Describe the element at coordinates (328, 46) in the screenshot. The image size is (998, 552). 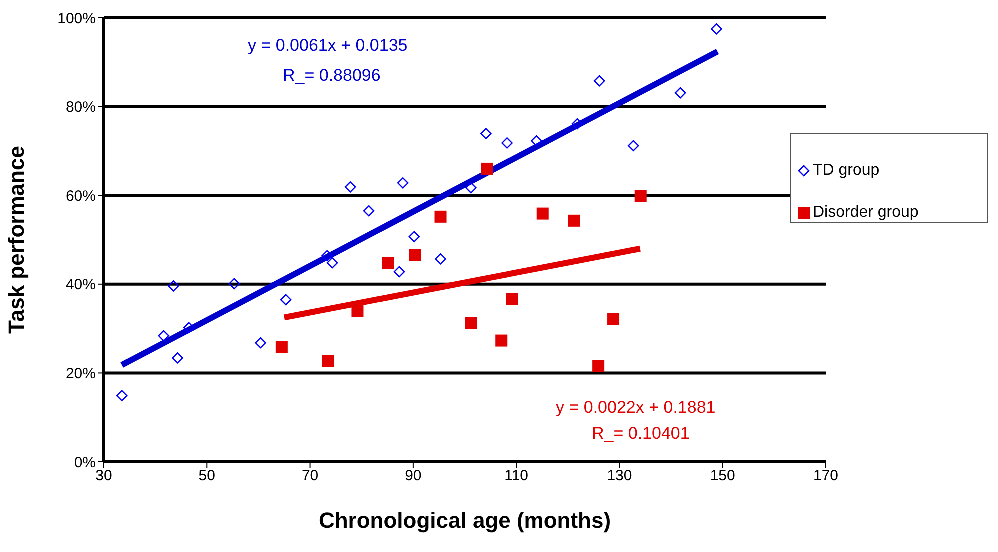
I see `annotation: y = 0.0061x + 0.0135` at that location.